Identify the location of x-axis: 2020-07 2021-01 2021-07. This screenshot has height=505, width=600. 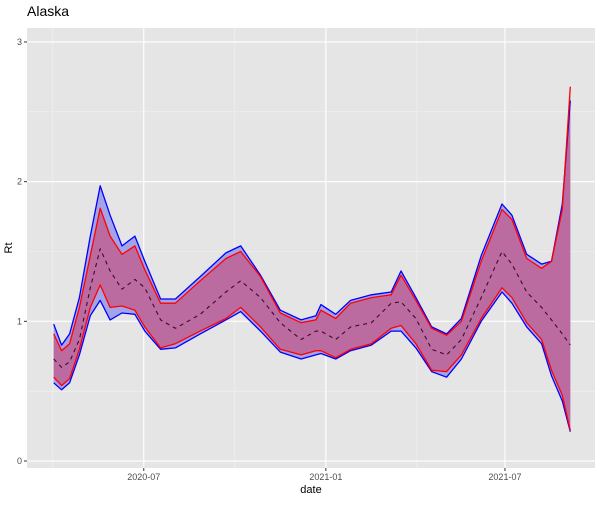
(324, 475).